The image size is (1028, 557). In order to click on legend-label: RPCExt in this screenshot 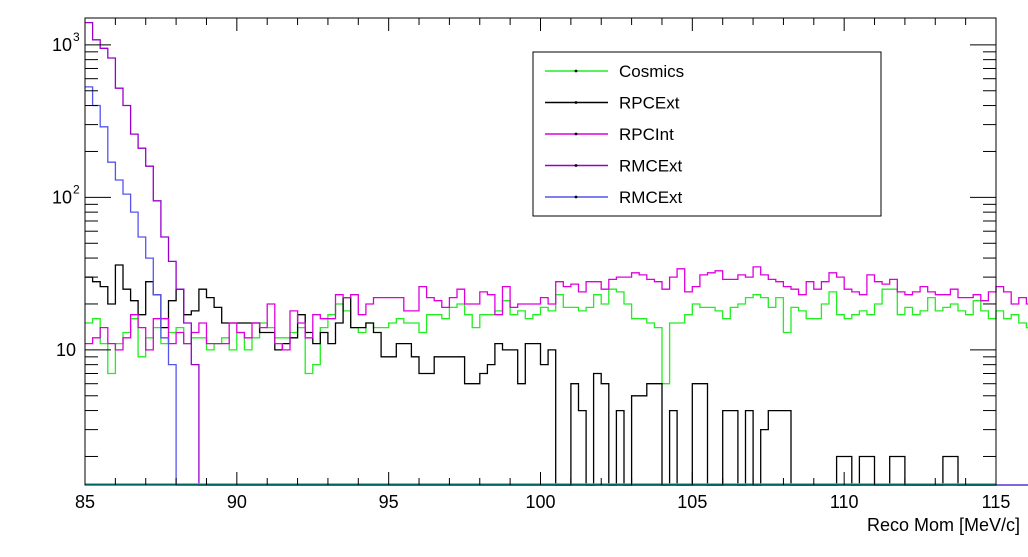, I will do `click(649, 103)`.